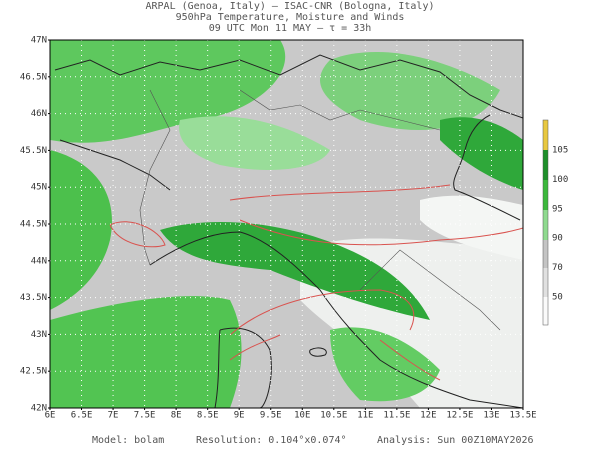  Describe the element at coordinates (33, 77) in the screenshot. I see `lat-label: 46.5N` at that location.